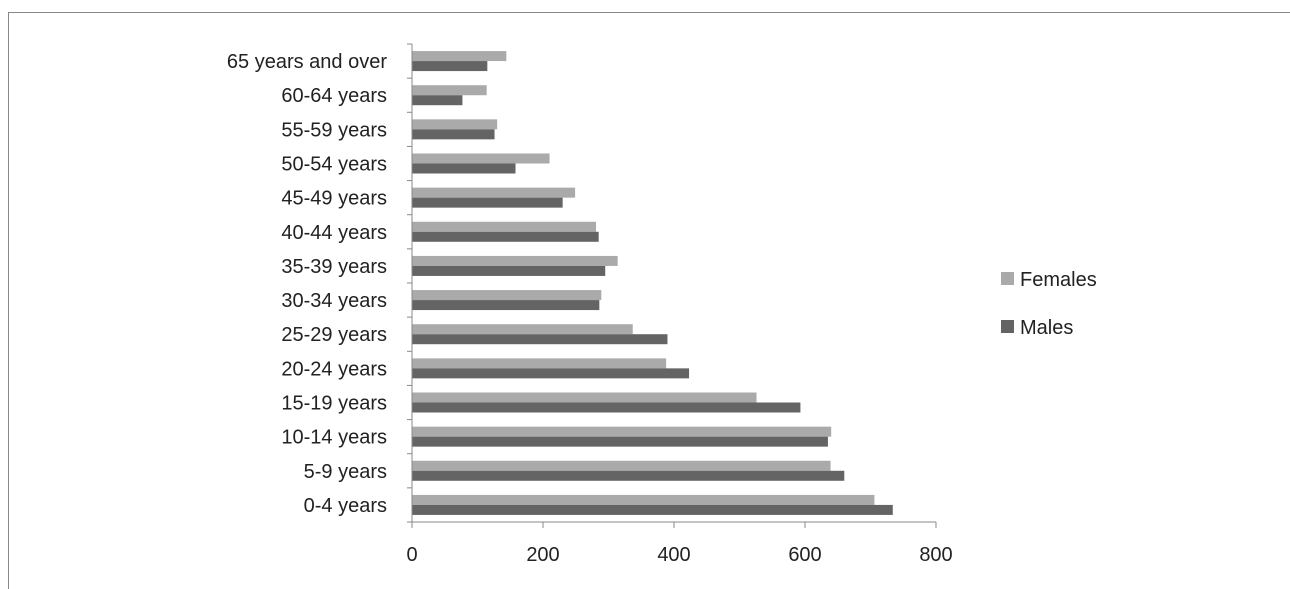 The height and width of the screenshot is (589, 1290). What do you see at coordinates (1007, 278) in the screenshot?
I see `legend-swatch-females` at bounding box center [1007, 278].